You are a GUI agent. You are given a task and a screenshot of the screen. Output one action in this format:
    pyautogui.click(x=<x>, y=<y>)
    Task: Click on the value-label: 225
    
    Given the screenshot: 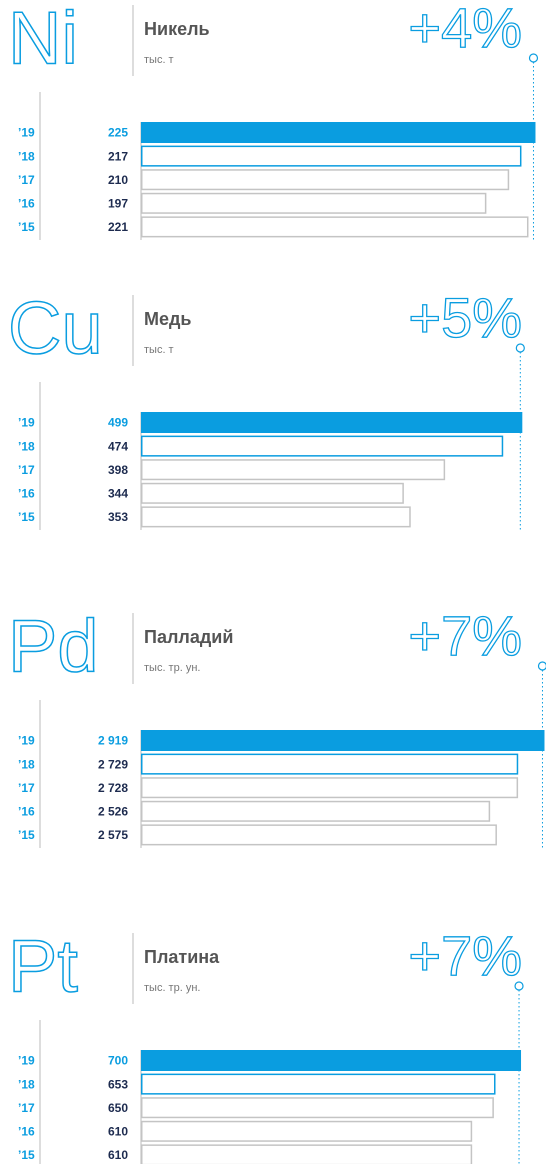 What is the action you would take?
    pyautogui.click(x=118, y=133)
    